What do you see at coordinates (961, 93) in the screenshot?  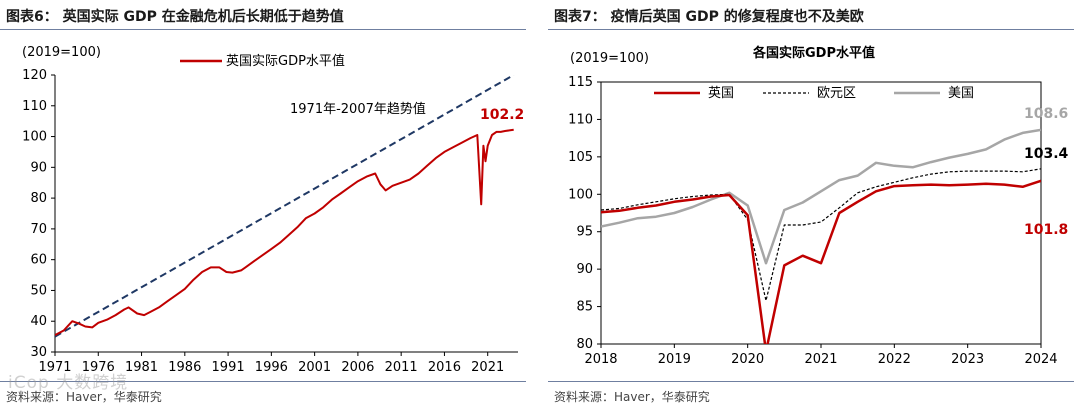 I see `right-legend-us-label: 美国` at bounding box center [961, 93].